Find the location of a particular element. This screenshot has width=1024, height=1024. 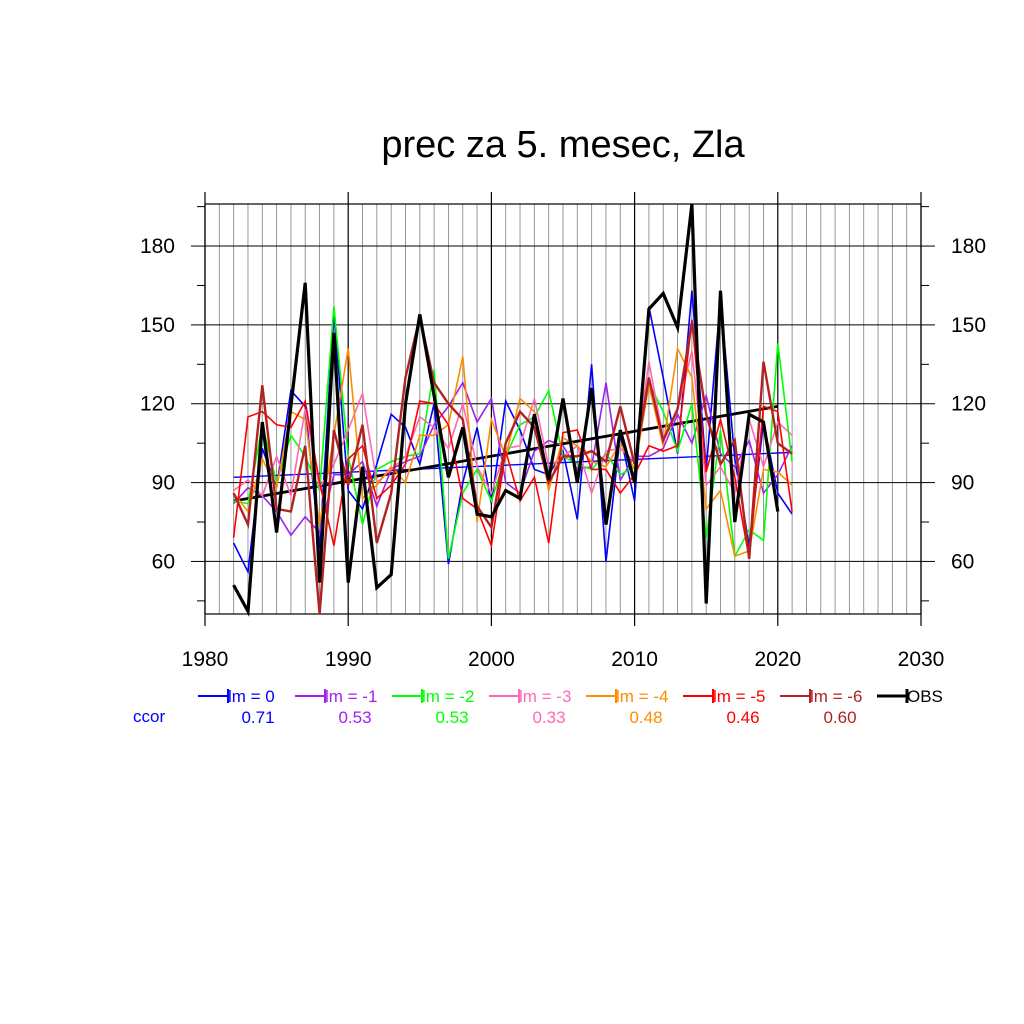

x-tick-label: 2030 is located at coordinates (921, 659).